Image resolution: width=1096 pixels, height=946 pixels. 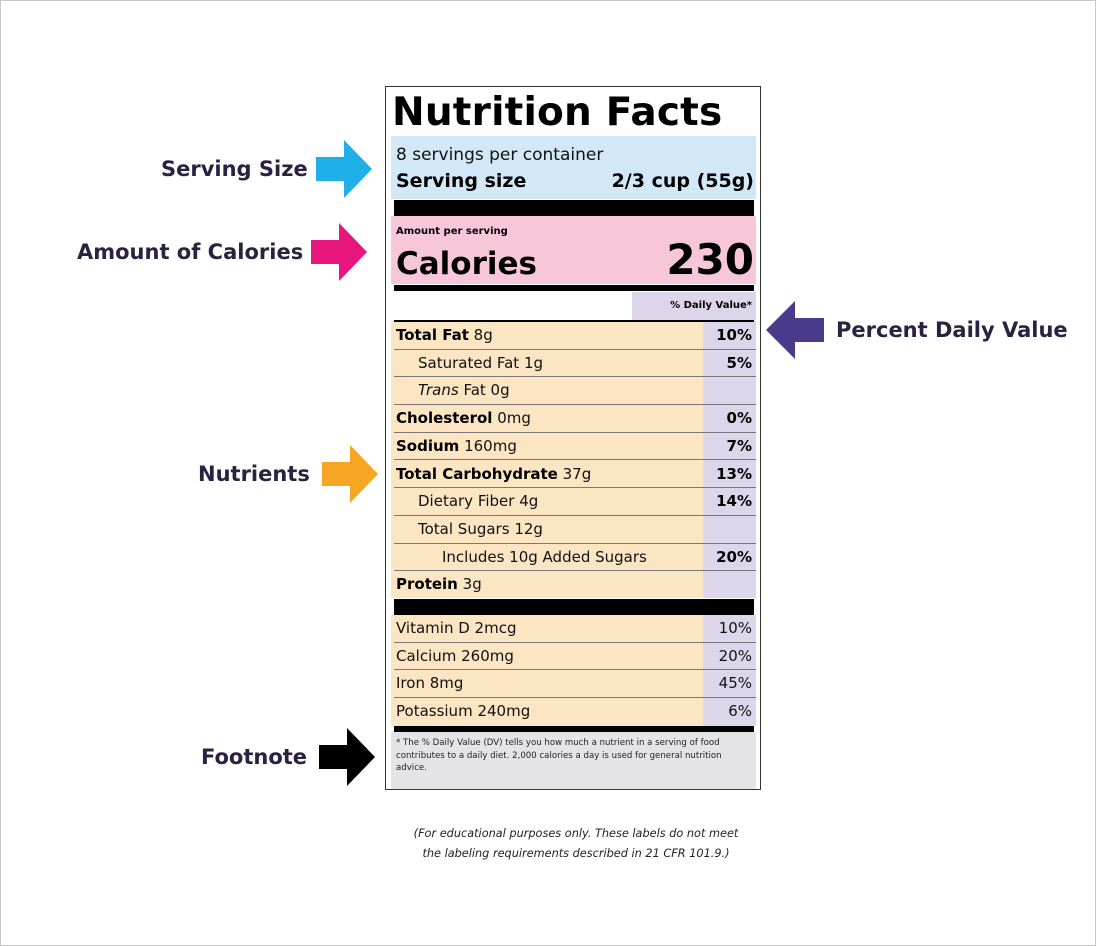 I want to click on footnote-callout: Footnote, so click(x=288, y=757).